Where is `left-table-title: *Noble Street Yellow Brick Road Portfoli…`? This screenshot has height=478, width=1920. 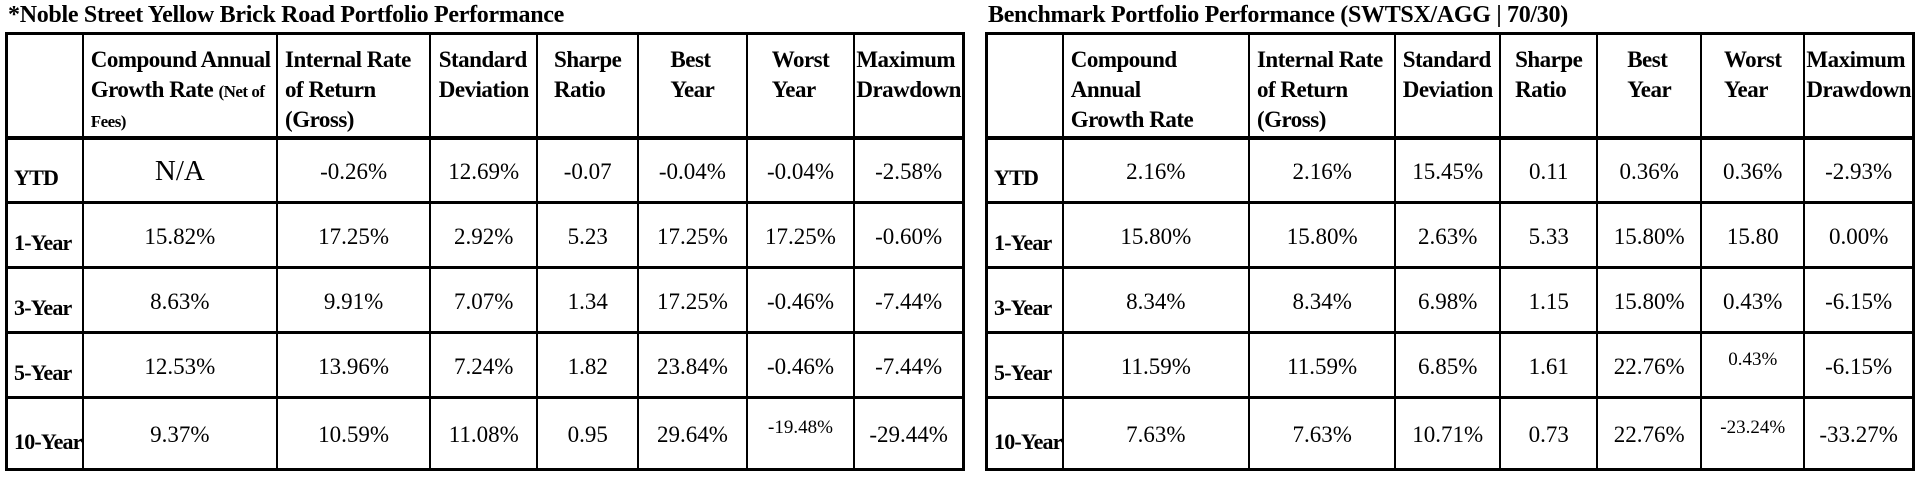
left-table-title: *Noble Street Yellow Brick Road Portfoli… is located at coordinates (286, 15).